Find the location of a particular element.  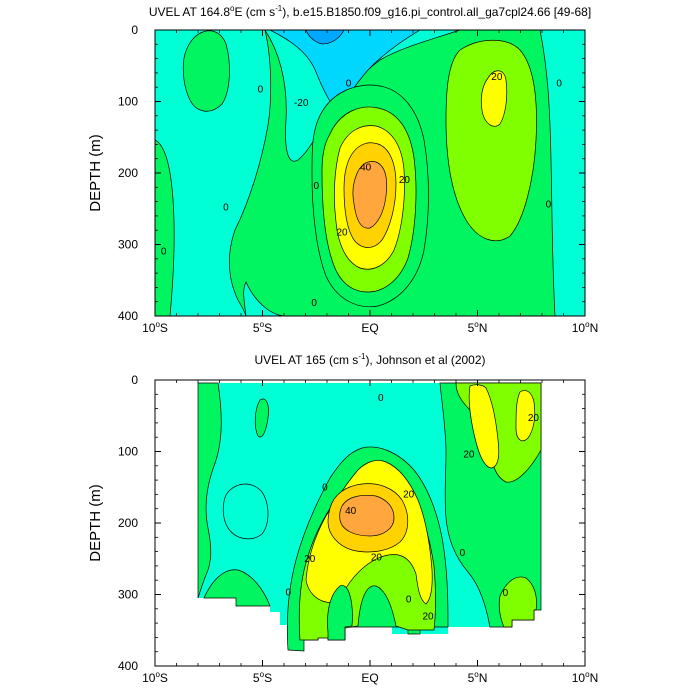

contour-label: -20 is located at coordinates (301, 103).